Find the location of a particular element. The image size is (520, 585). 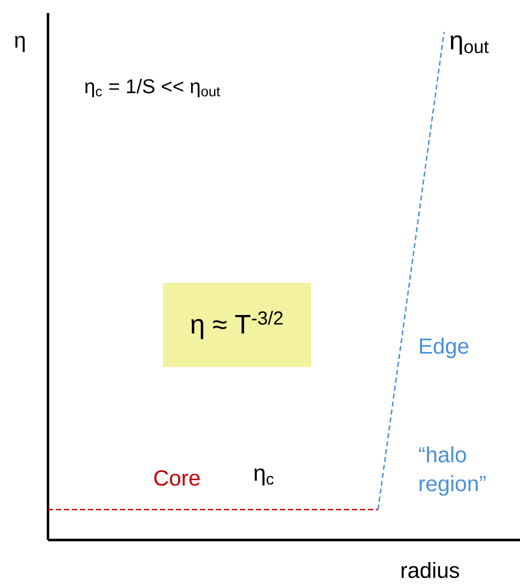

annotation: η$_{c}$ = 1/S << η$_{out}$ is located at coordinates (152, 88).